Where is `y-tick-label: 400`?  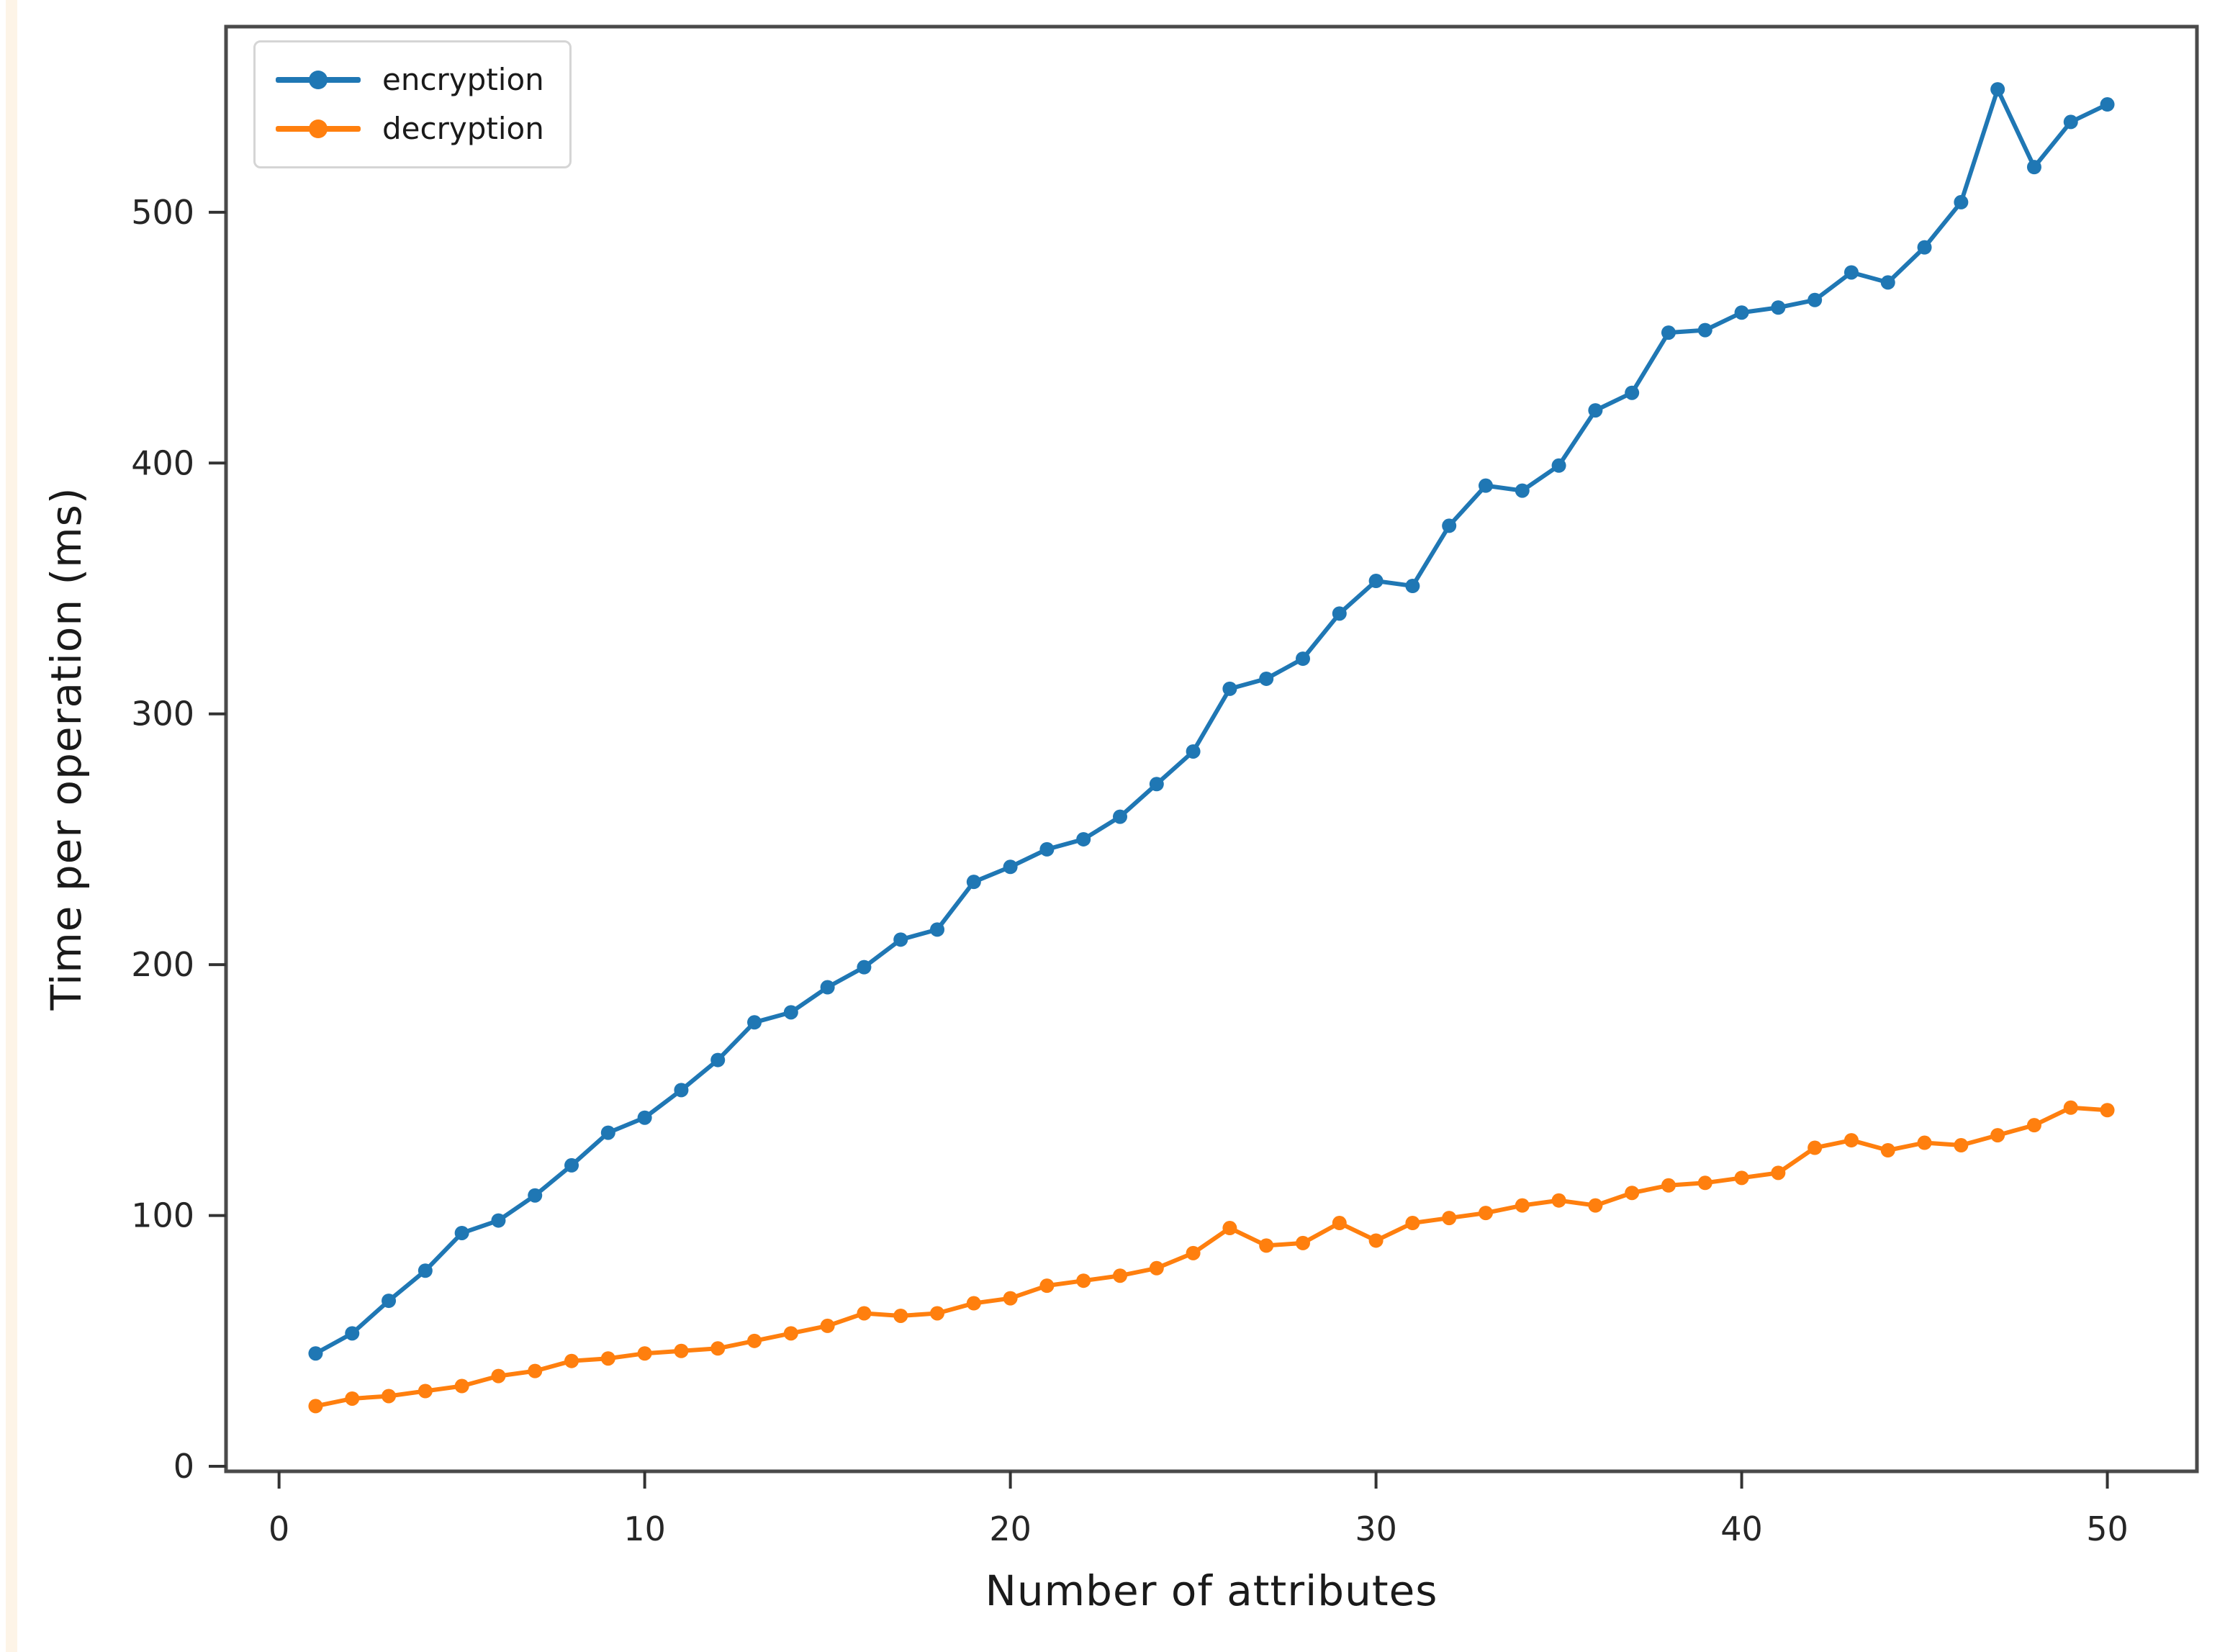 y-tick-label: 400 is located at coordinates (162, 462).